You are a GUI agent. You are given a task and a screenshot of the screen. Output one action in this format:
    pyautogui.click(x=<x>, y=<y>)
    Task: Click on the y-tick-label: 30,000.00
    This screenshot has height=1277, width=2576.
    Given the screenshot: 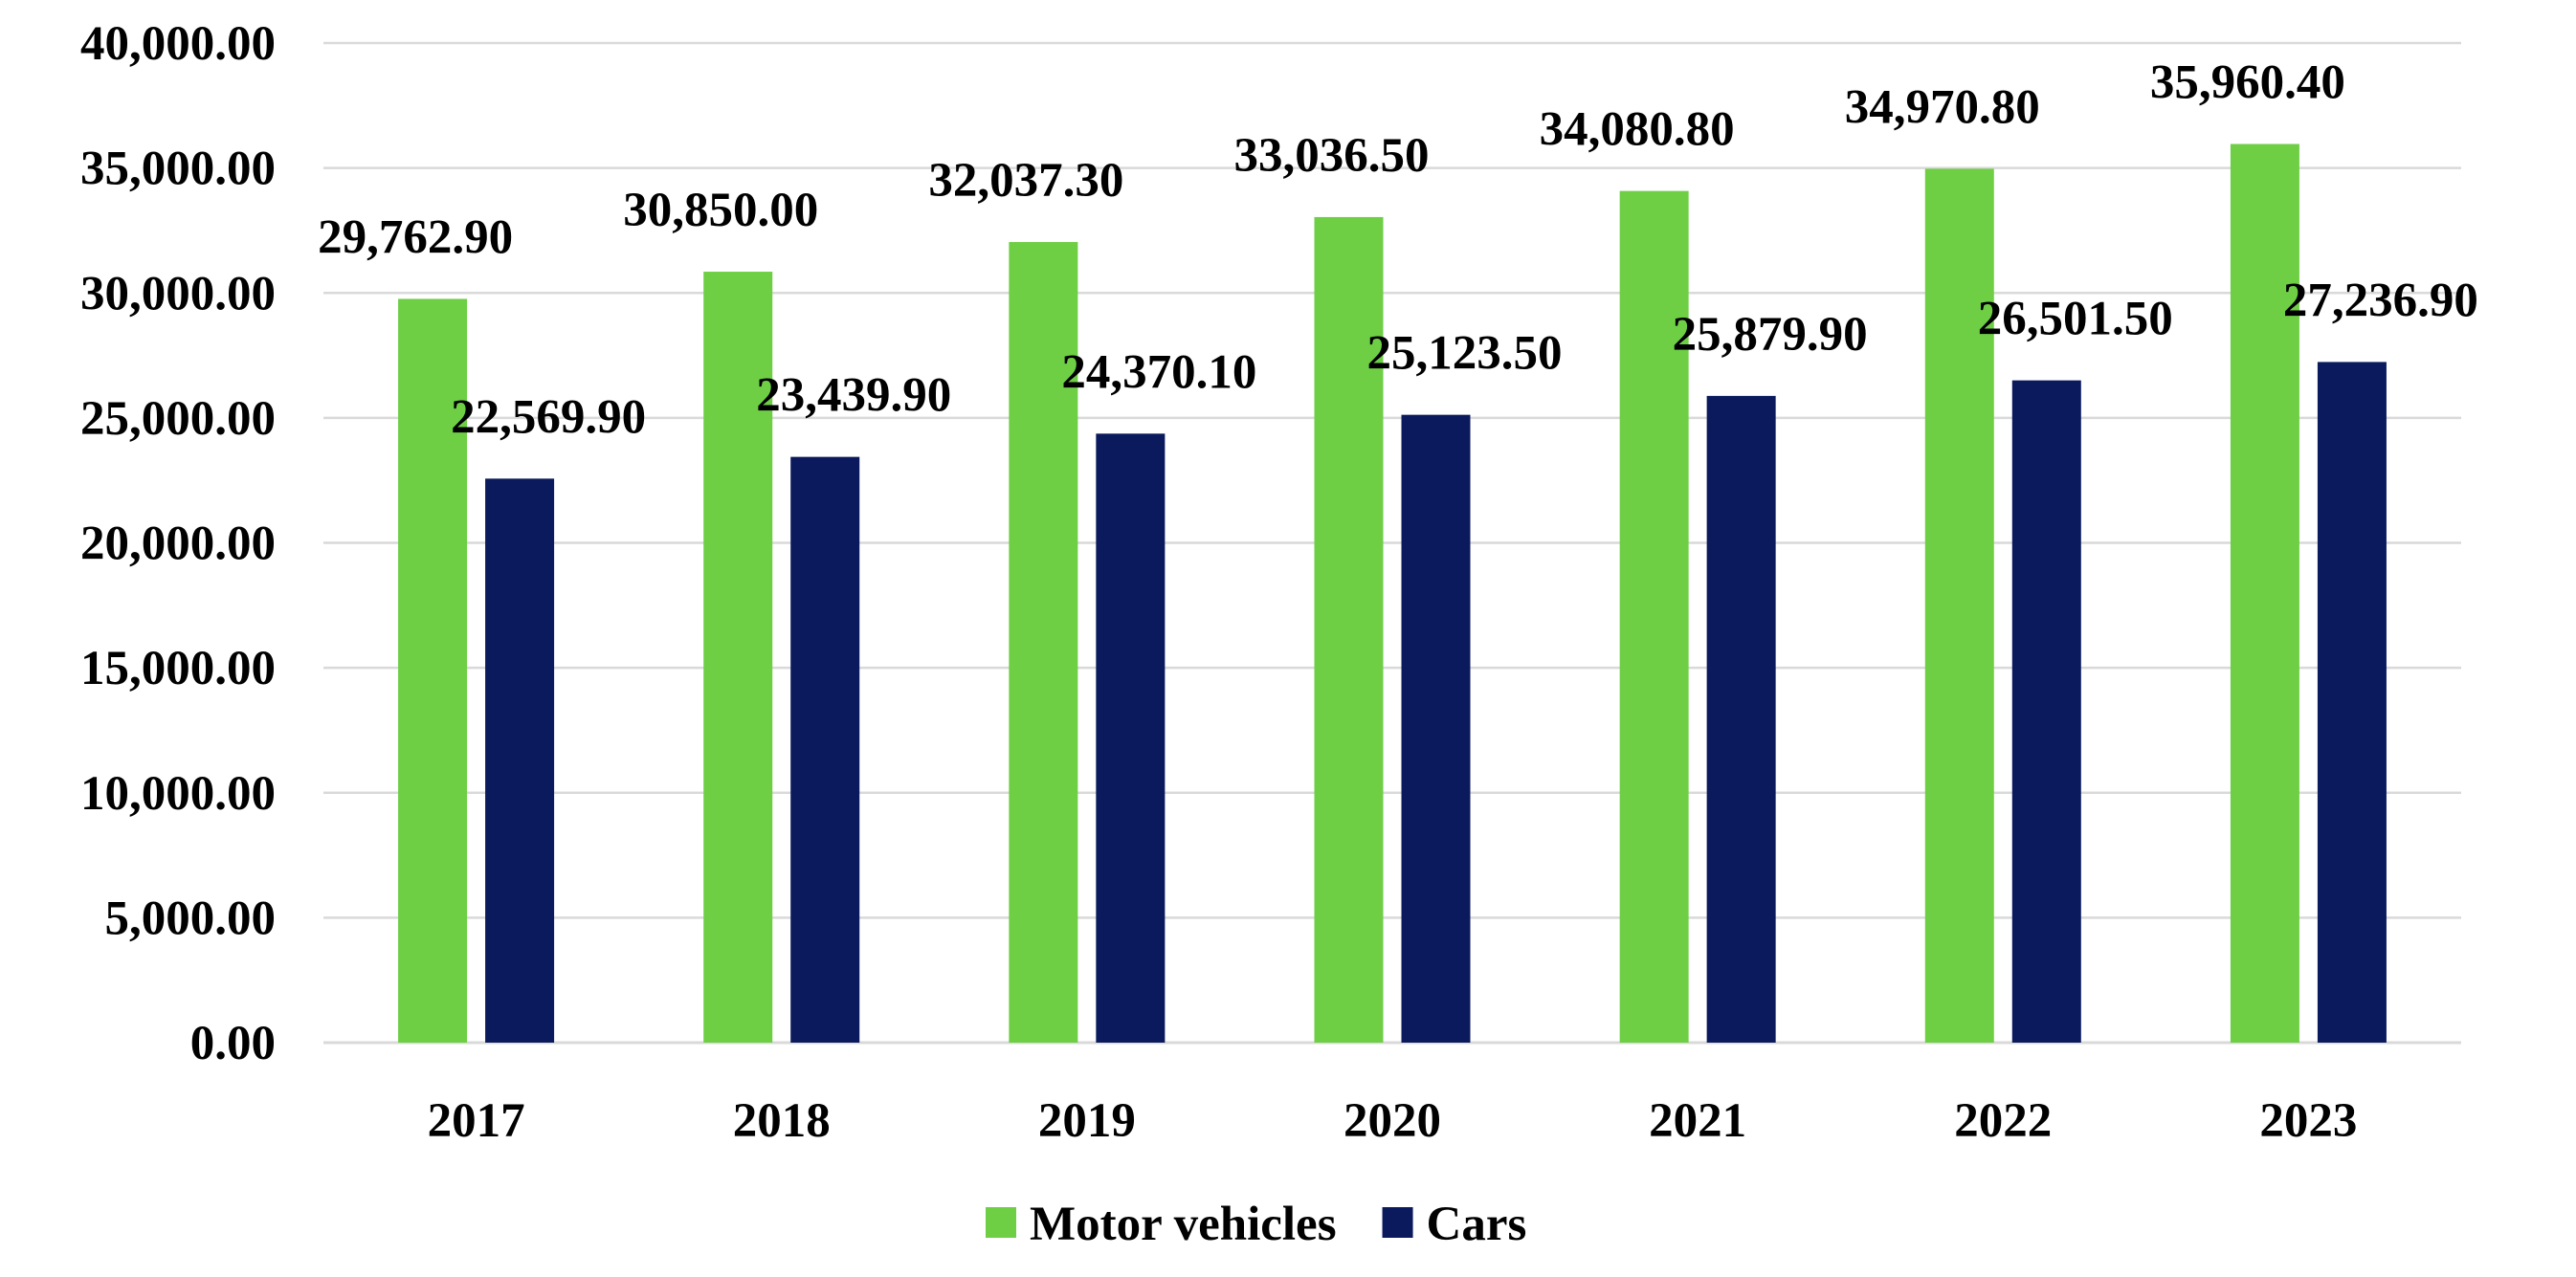 What is the action you would take?
    pyautogui.click(x=178, y=294)
    